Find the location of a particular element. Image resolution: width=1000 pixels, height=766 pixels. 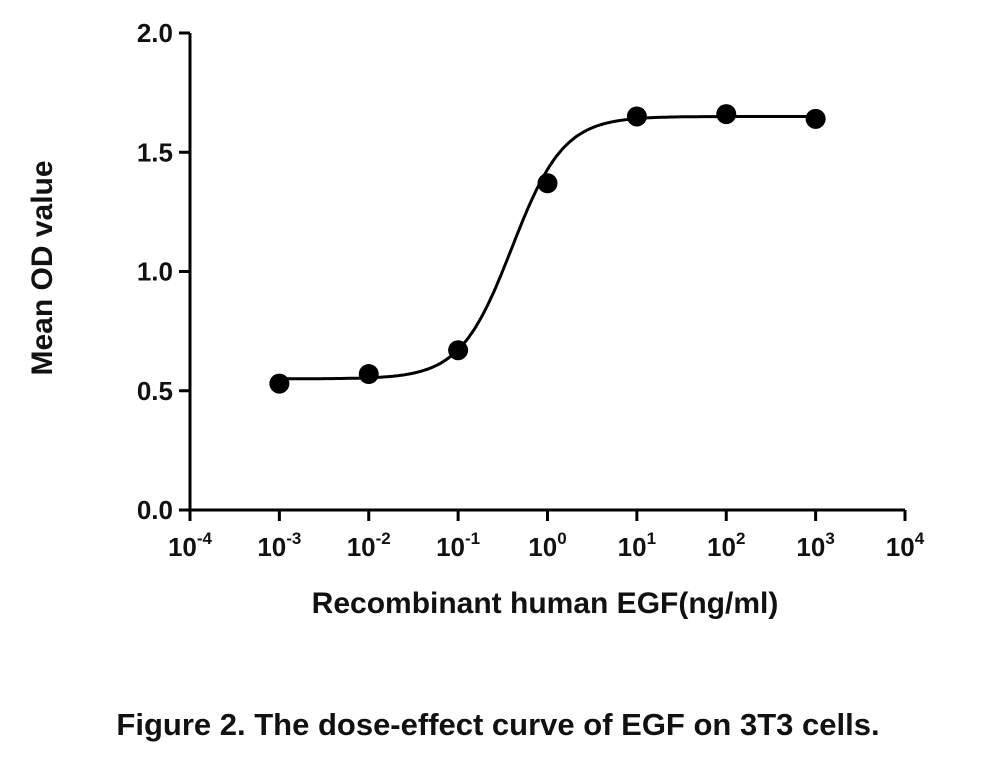

x-tick-label: 10³ is located at coordinates (815, 545).